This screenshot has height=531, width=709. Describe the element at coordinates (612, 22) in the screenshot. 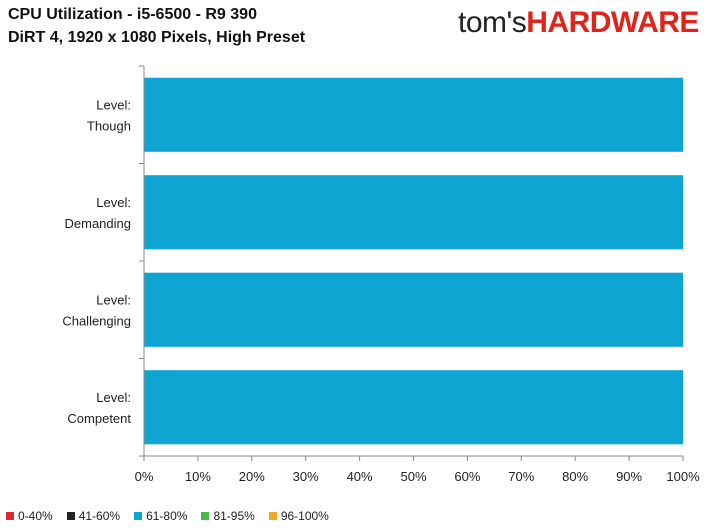

I see `logo-part-hardware: HARDWARE` at that location.